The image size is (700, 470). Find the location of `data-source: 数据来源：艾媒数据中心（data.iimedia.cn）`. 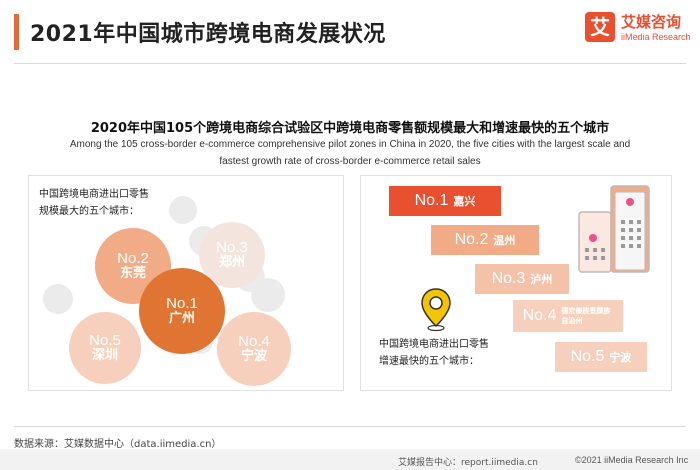

data-source: 数据来源：艾媒数据中心（data.iimedia.cn） is located at coordinates (118, 444).